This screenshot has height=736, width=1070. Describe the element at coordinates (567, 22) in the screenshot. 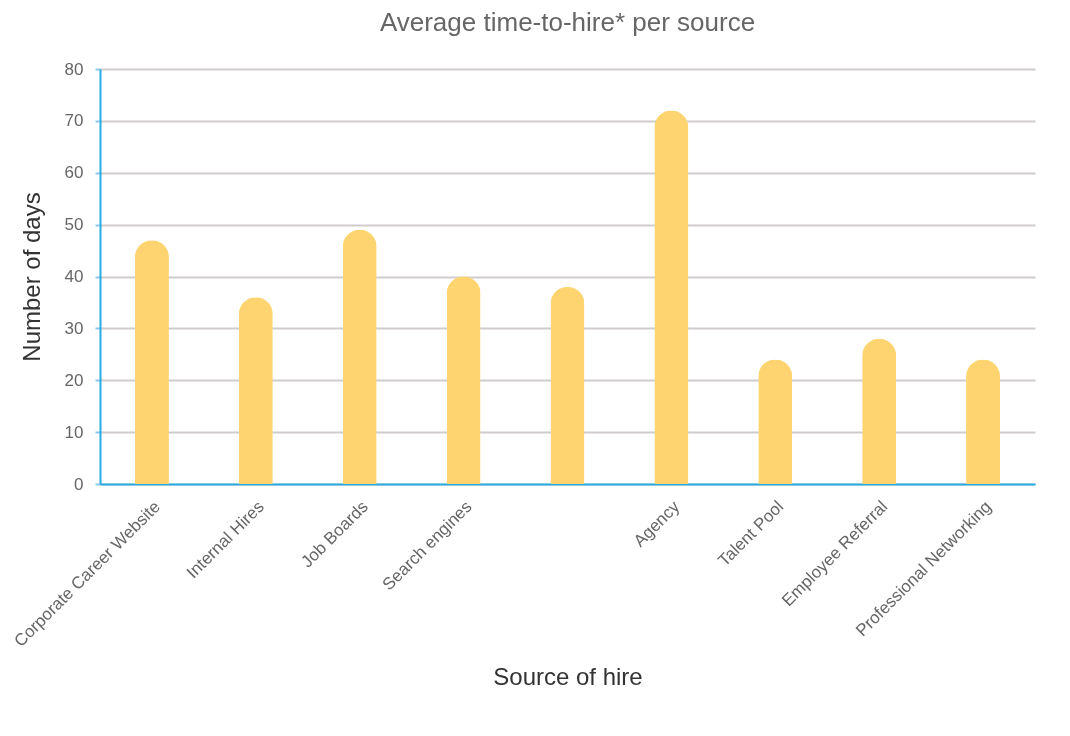

I see `chart-title: Average time-to-hire* per source` at that location.